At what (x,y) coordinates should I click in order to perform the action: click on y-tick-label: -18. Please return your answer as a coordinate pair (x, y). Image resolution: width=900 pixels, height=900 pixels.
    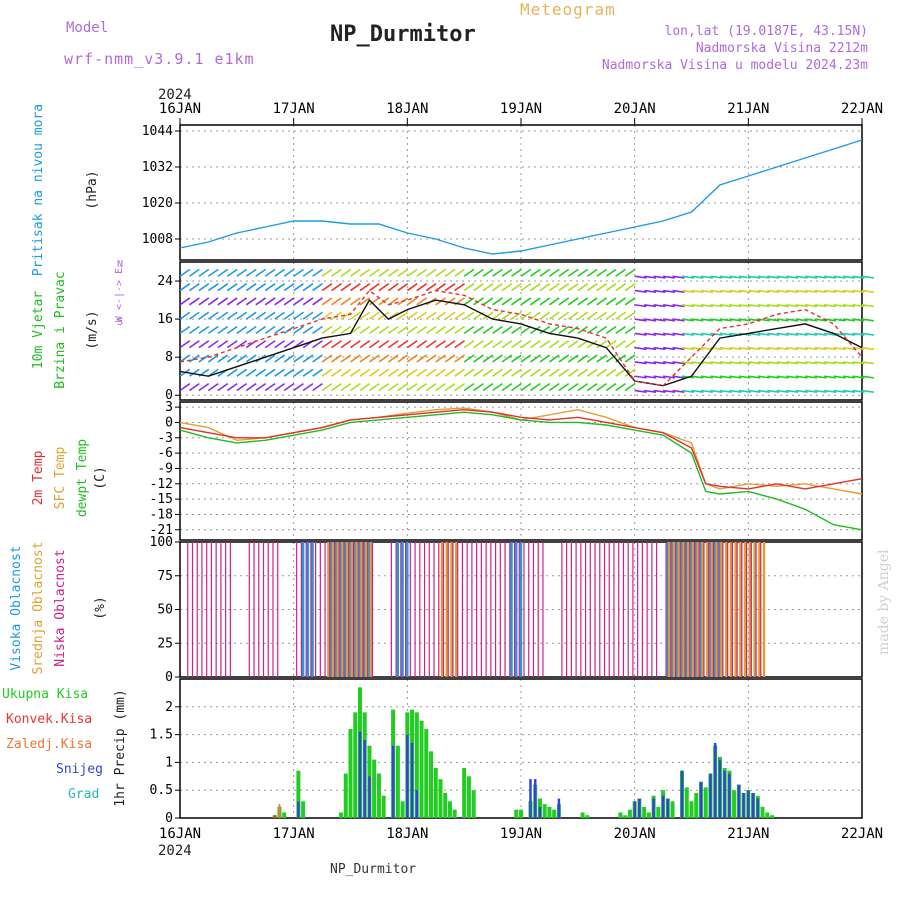
    Looking at the image, I should click on (161, 514).